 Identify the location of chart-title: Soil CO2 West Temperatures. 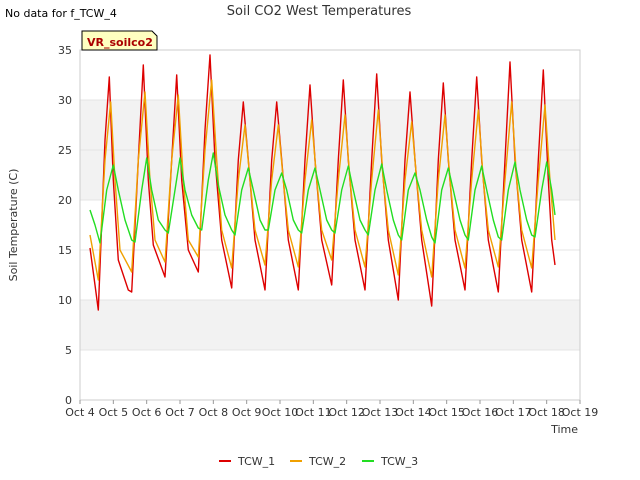
(319, 11).